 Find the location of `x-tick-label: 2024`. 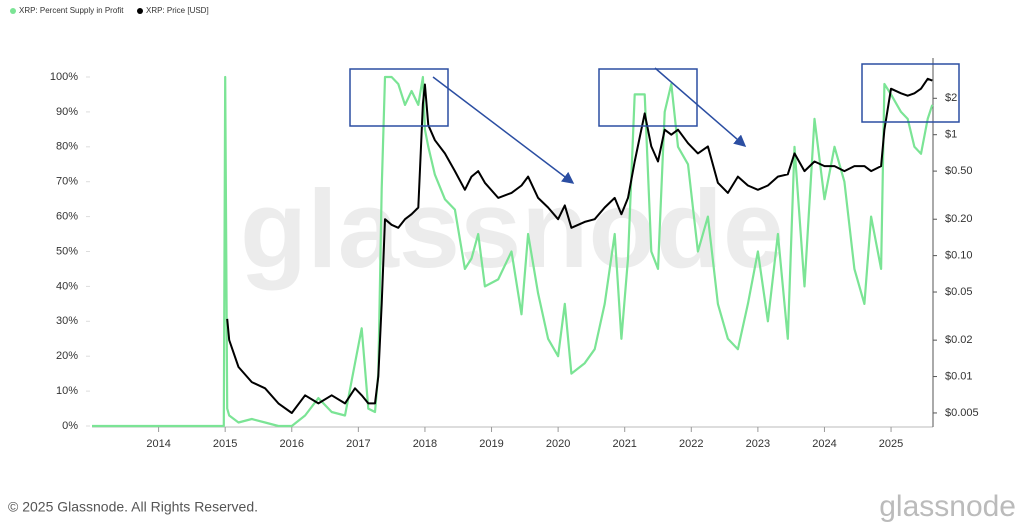

x-tick-label: 2024 is located at coordinates (824, 444).